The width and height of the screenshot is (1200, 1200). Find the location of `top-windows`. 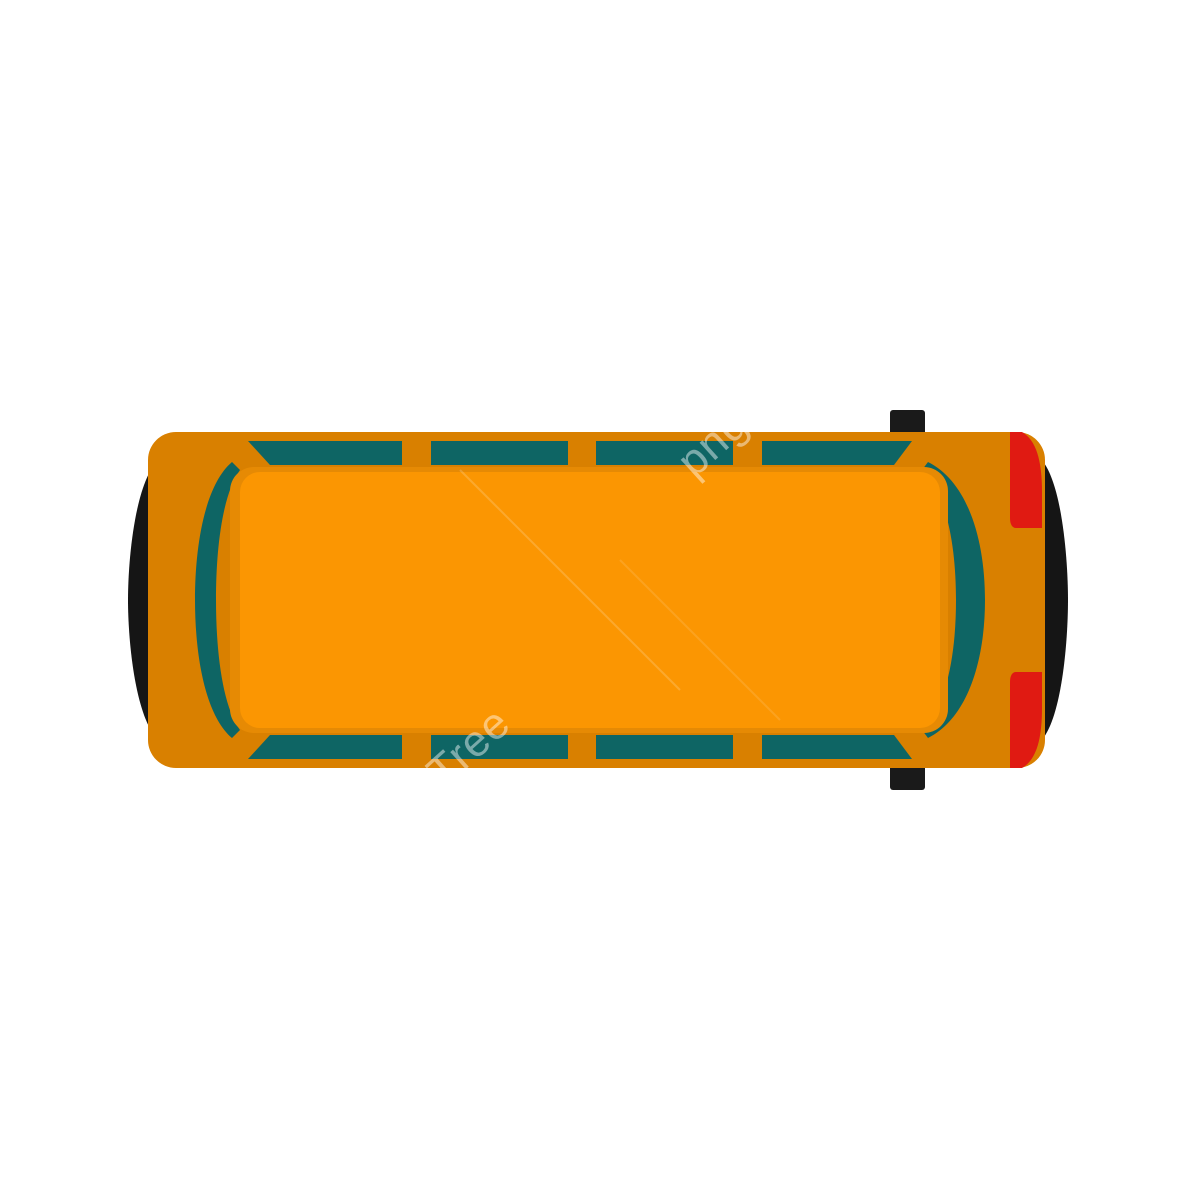

top-windows is located at coordinates (580, 453).